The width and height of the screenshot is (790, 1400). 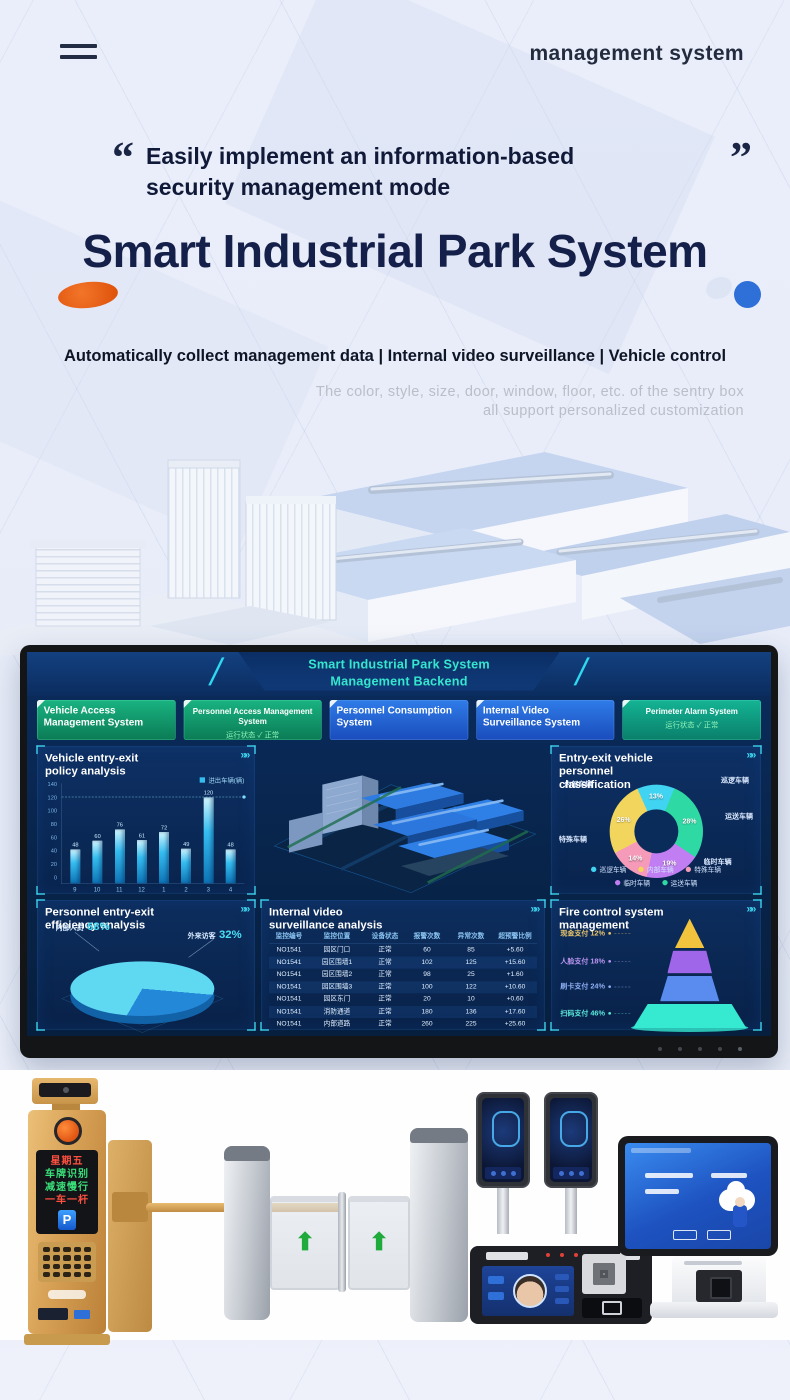 I want to click on tab-vehicle-access: Vehicle Access Management System, so click(x=106, y=720).